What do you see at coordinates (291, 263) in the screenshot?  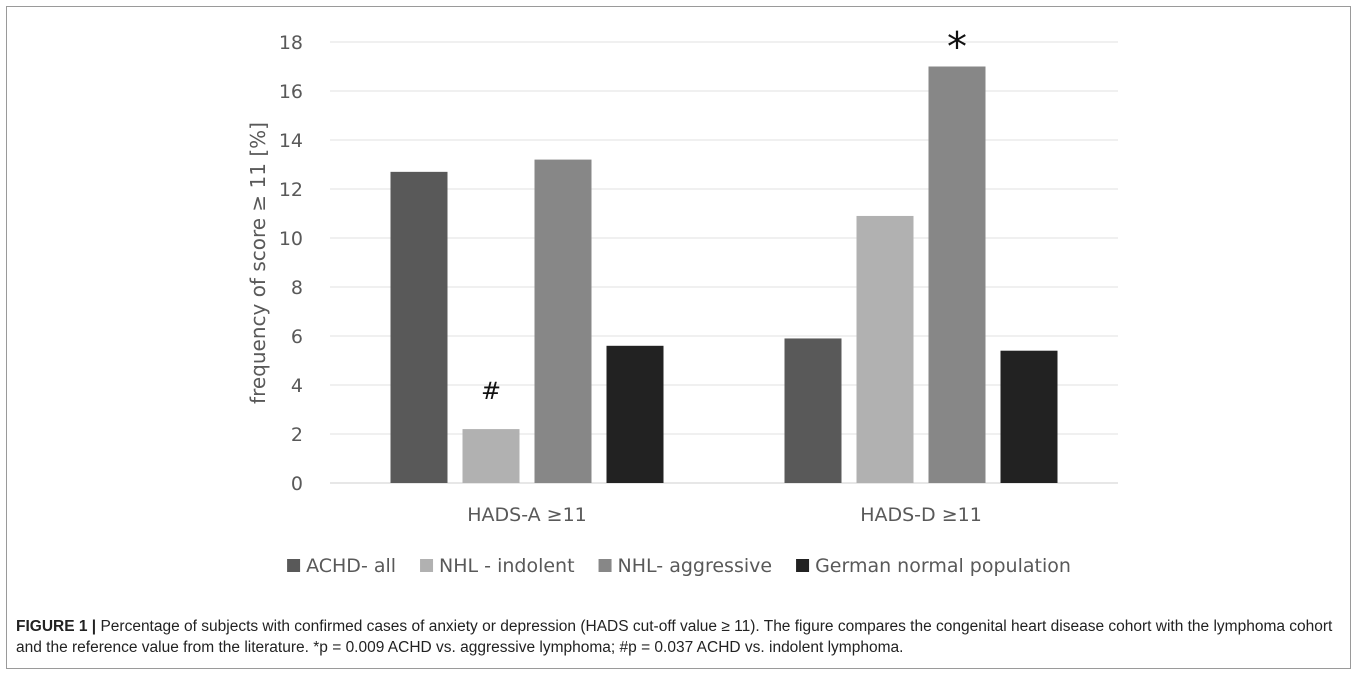 I see `y-axis-ticks: 0 2 4 6 8 10 12 14 16 18` at bounding box center [291, 263].